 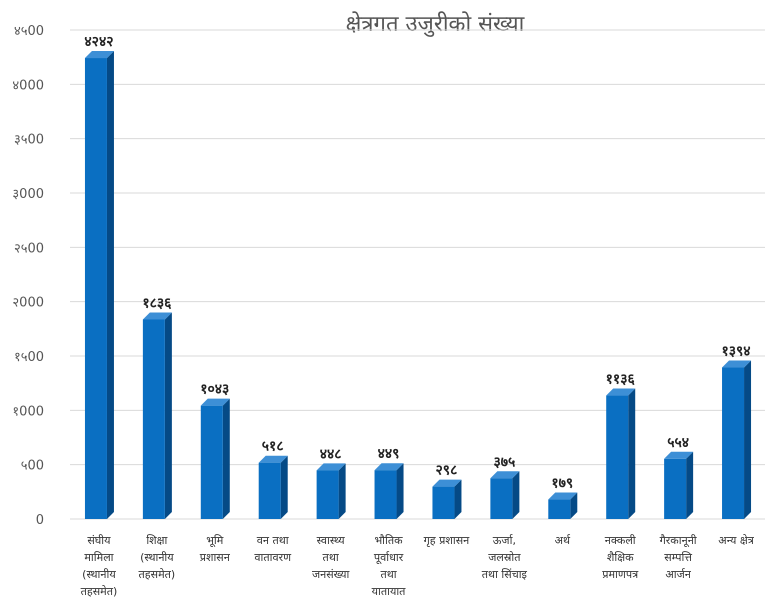 I want to click on data-label: ५१८, so click(x=273, y=447).